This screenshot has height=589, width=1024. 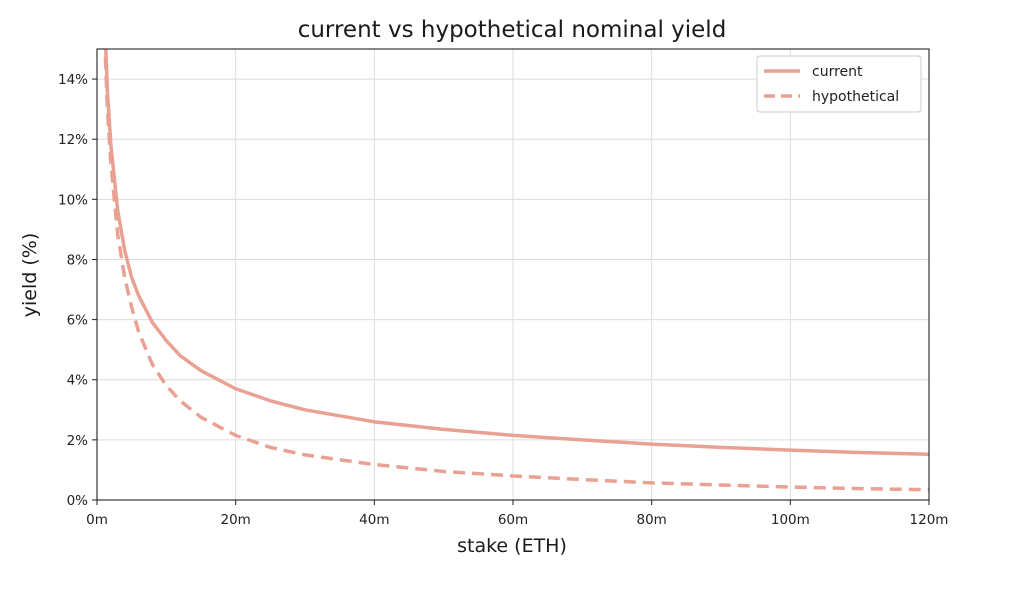 What do you see at coordinates (78, 260) in the screenshot?
I see `y-tick-label: 8%` at bounding box center [78, 260].